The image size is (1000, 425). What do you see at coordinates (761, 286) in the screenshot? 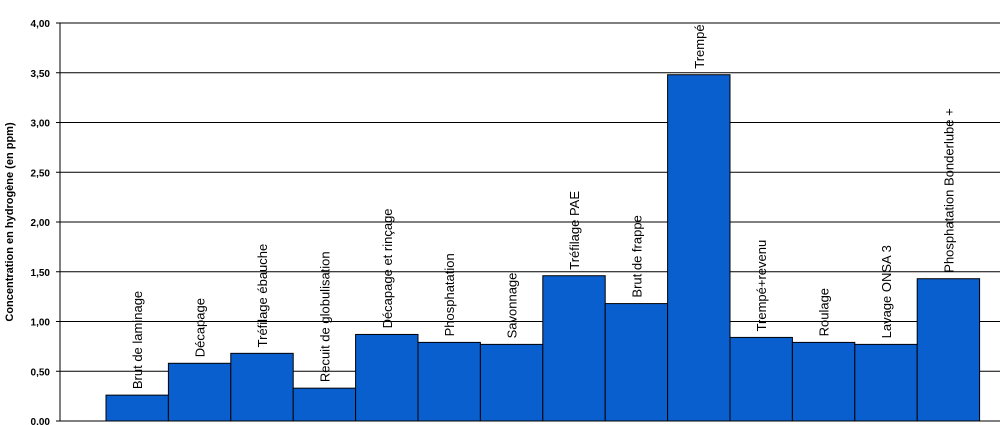
I see `bar-label: Trempé+revenu` at bounding box center [761, 286].